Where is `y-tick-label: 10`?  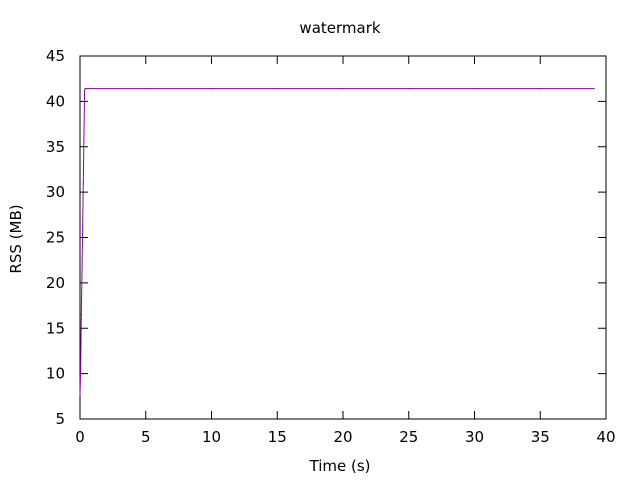 y-tick-label: 10 is located at coordinates (55, 374).